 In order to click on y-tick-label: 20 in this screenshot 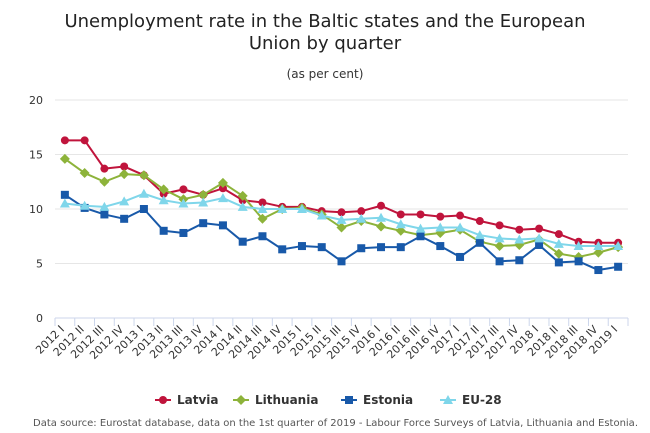, I will do `click(36, 100)`.